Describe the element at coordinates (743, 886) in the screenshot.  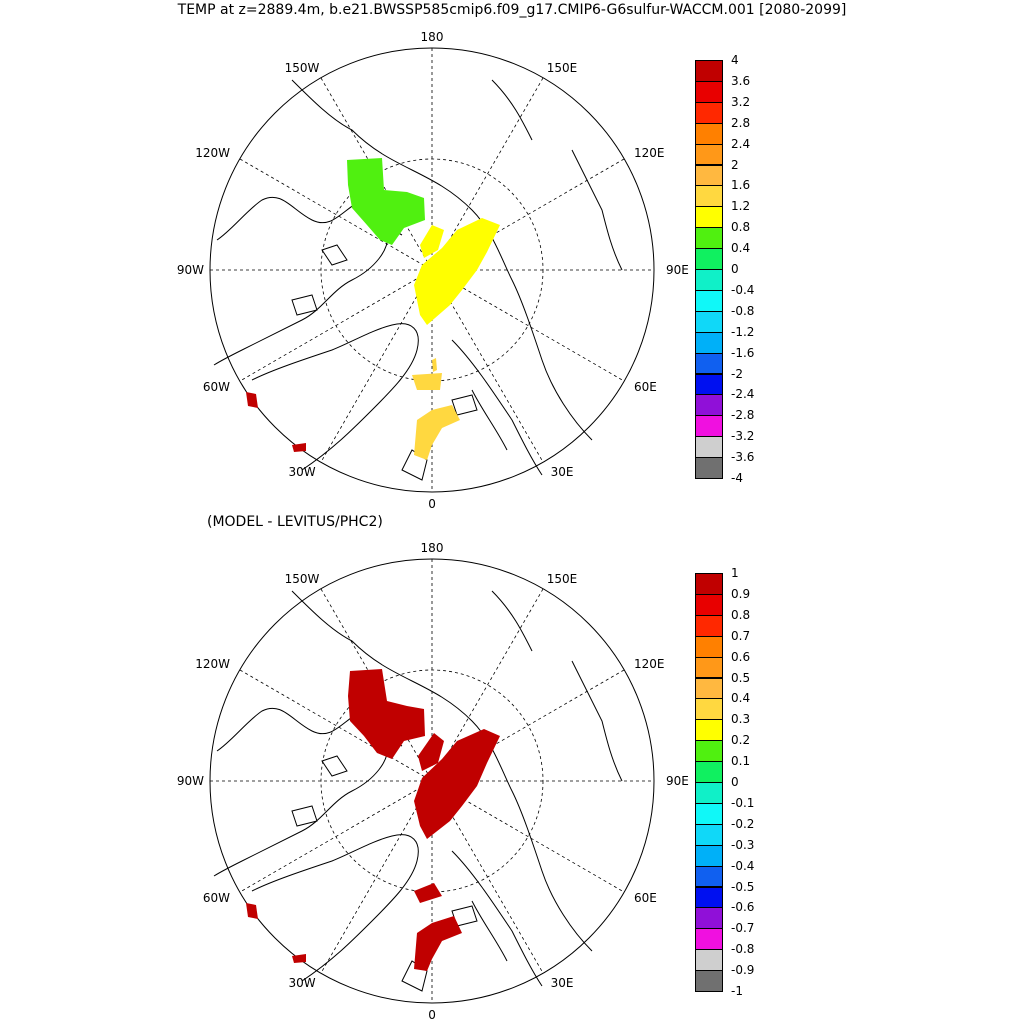
I see `bottom-colorbar-label: -0.5` at that location.